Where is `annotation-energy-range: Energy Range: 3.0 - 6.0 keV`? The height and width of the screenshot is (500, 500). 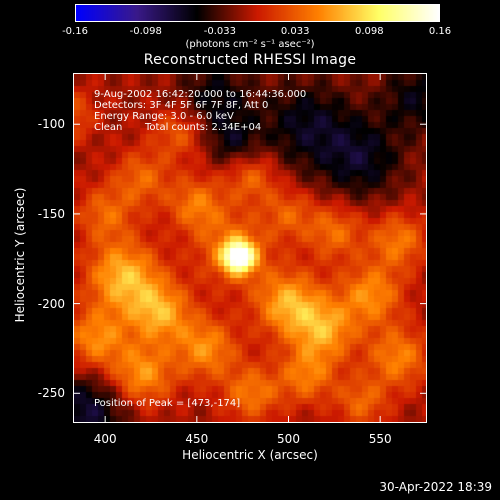
annotation-energy-range: Energy Range: 3.0 - 6.0 keV is located at coordinates (164, 116).